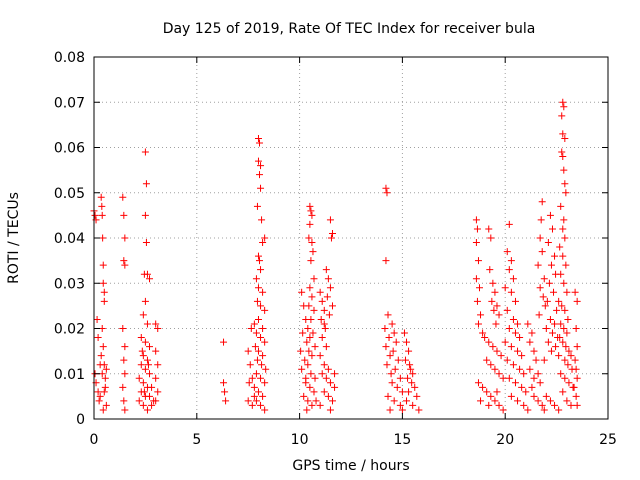 The width and height of the screenshot is (640, 480). I want to click on x-tick-label: 15, so click(402, 440).